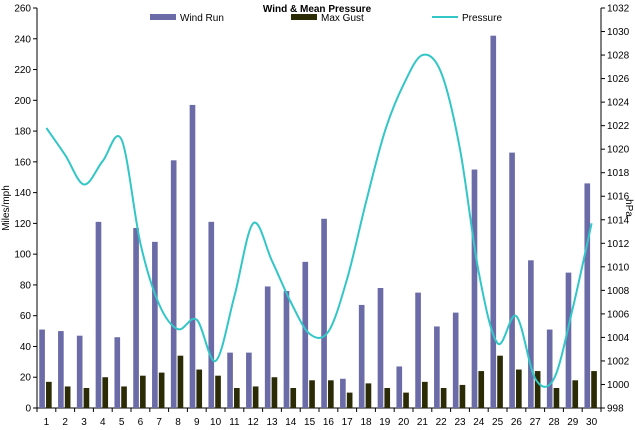 The height and width of the screenshot is (430, 635). I want to click on x-tick-label: 3, so click(84, 422).